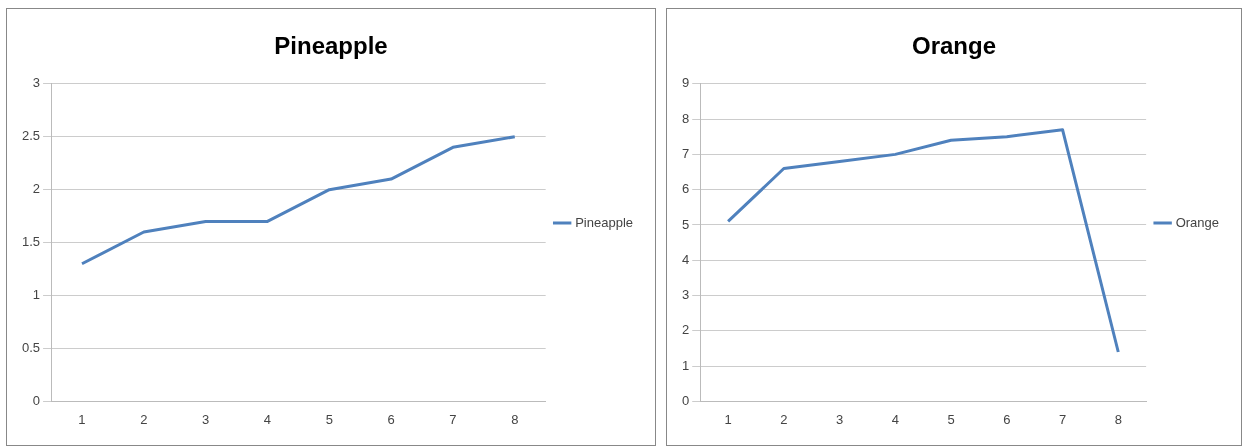 This screenshot has width=1243, height=447. What do you see at coordinates (331, 46) in the screenshot?
I see `chart-title: Pineapple` at bounding box center [331, 46].